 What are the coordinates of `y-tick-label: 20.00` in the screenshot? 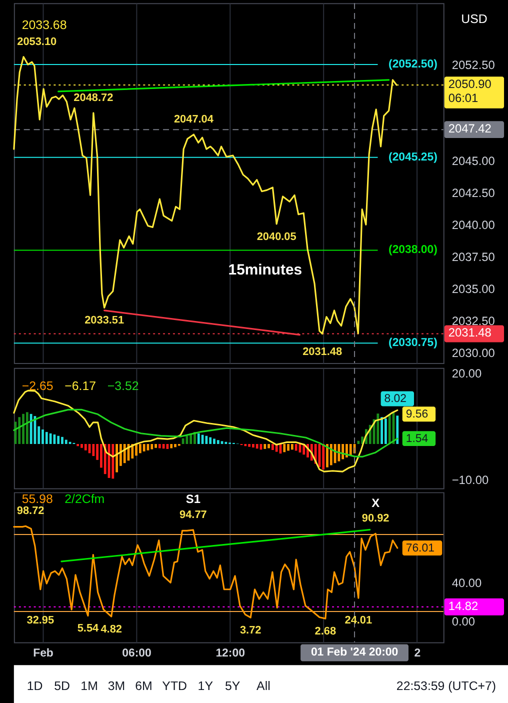 It's located at (467, 373).